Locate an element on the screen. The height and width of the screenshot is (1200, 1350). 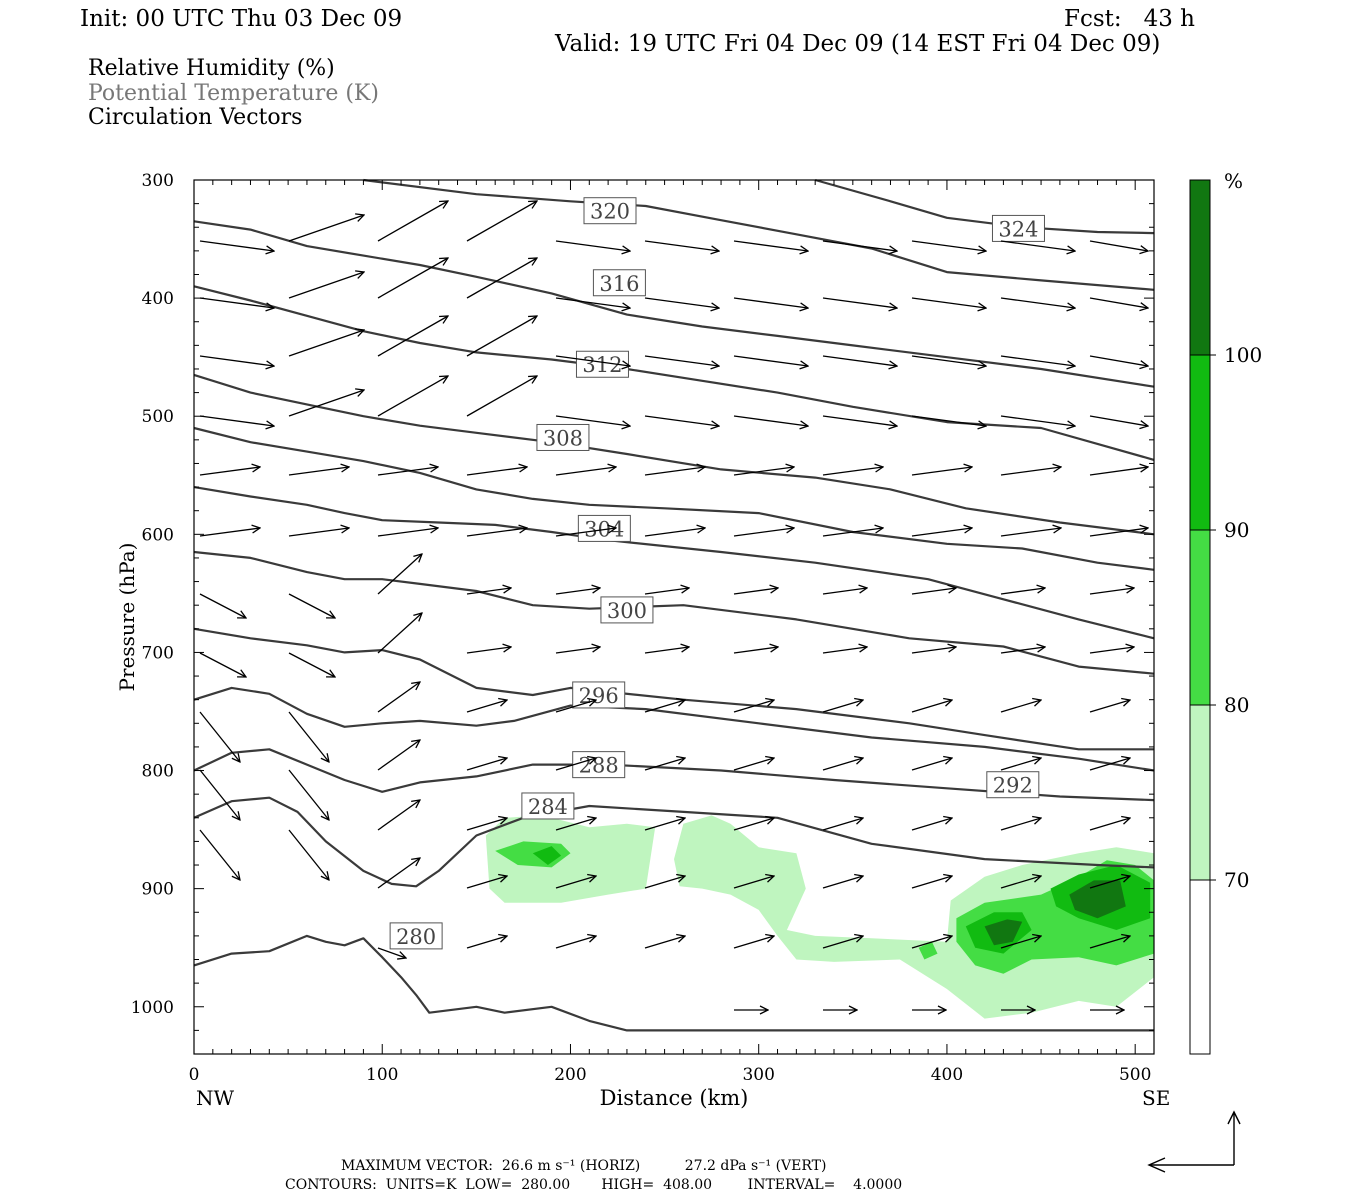
y-tick-label-700: 700 is located at coordinates (158, 653).